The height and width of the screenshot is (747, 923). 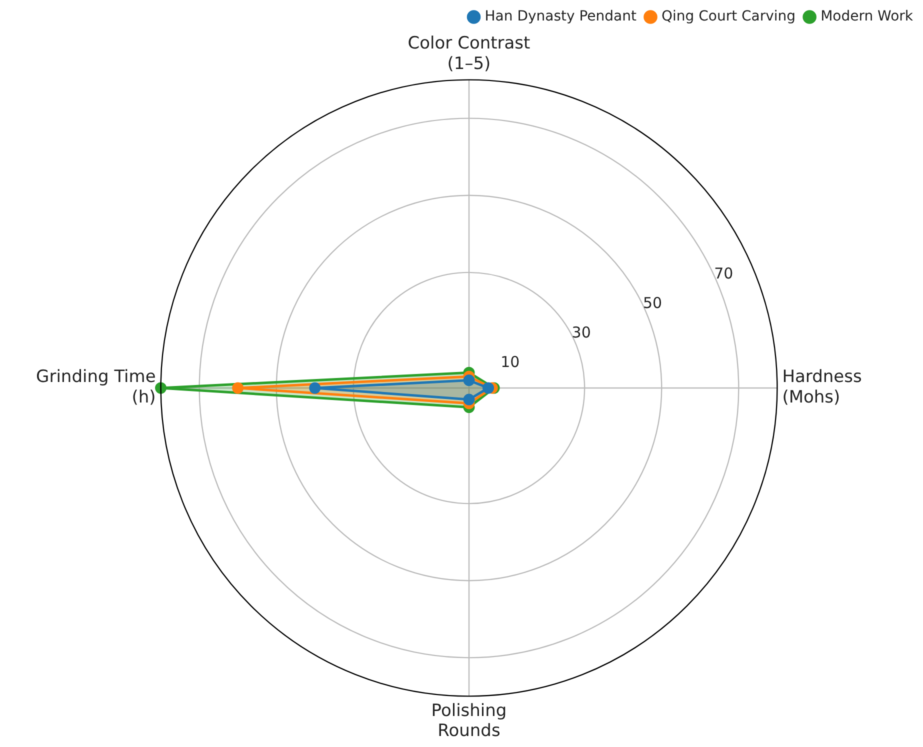 I want to click on y-tick-label: 30, so click(x=581, y=332).